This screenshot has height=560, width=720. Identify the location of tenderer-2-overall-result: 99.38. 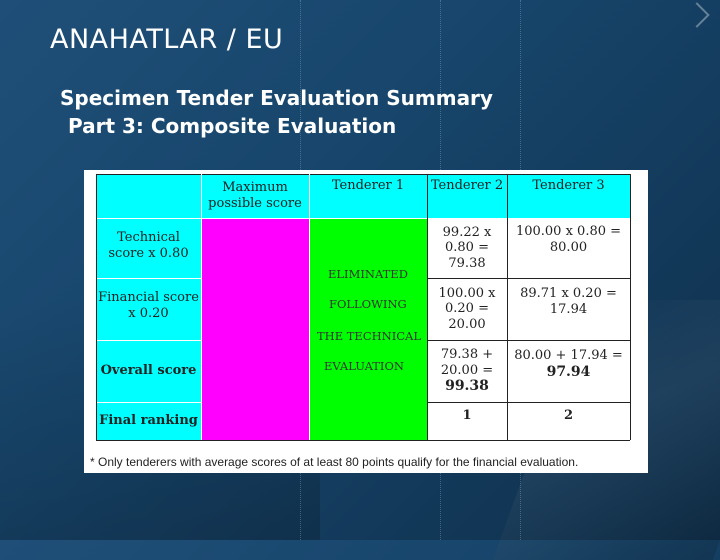
(467, 386).